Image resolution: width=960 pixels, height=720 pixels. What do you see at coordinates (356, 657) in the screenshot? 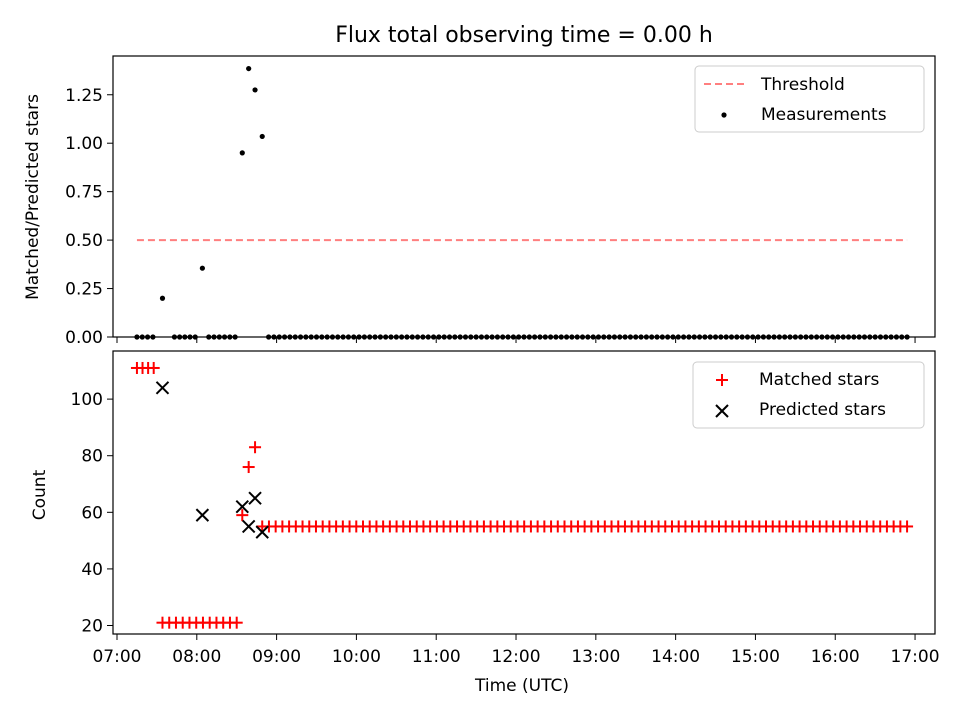
I see `x-tick-label: 10:00` at bounding box center [356, 657].